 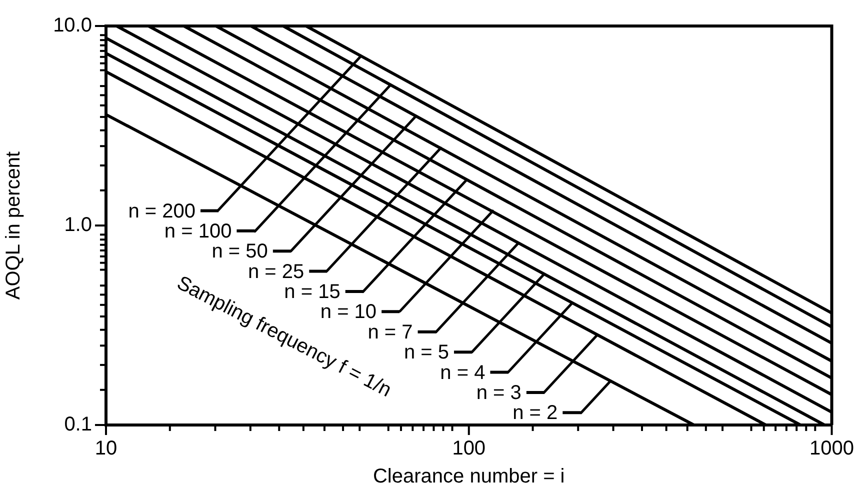 What do you see at coordinates (426, 353) in the screenshot?
I see `legend-label: n = 5` at bounding box center [426, 353].